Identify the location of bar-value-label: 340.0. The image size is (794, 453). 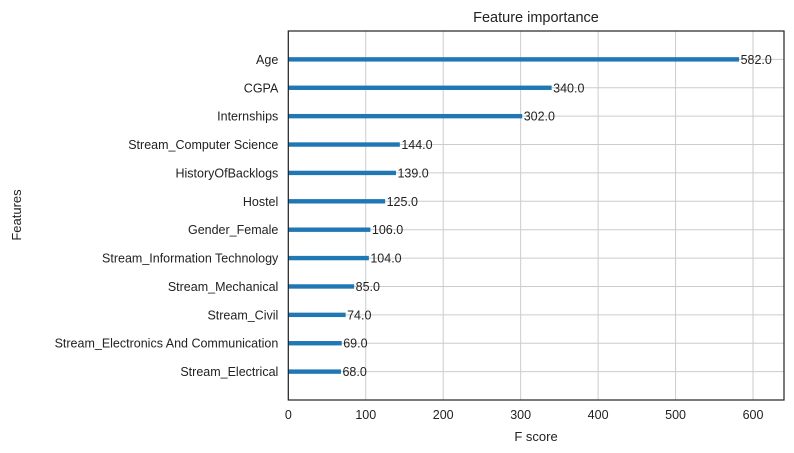
(568, 88).